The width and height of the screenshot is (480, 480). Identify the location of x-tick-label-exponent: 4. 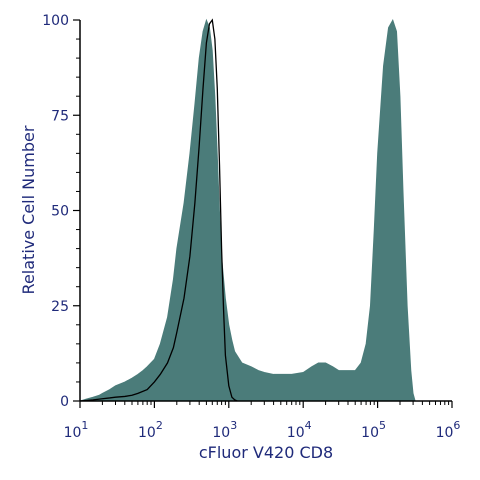
(308, 425).